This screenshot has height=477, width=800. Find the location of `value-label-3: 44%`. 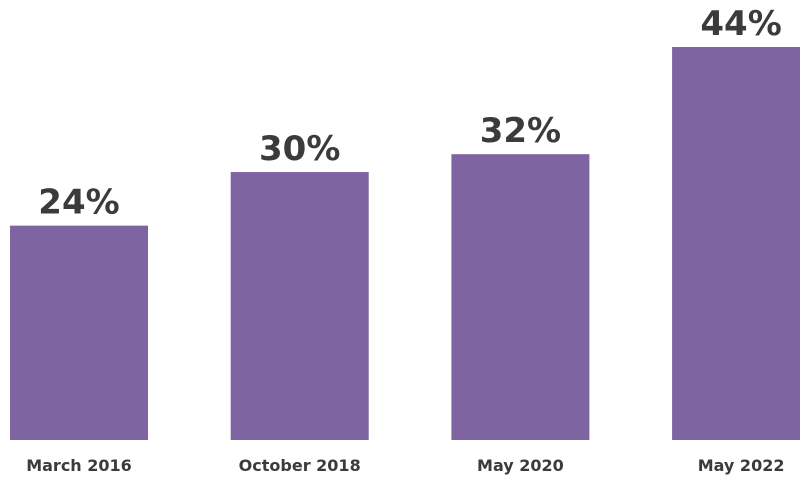

value-label-3: 44% is located at coordinates (740, 24).